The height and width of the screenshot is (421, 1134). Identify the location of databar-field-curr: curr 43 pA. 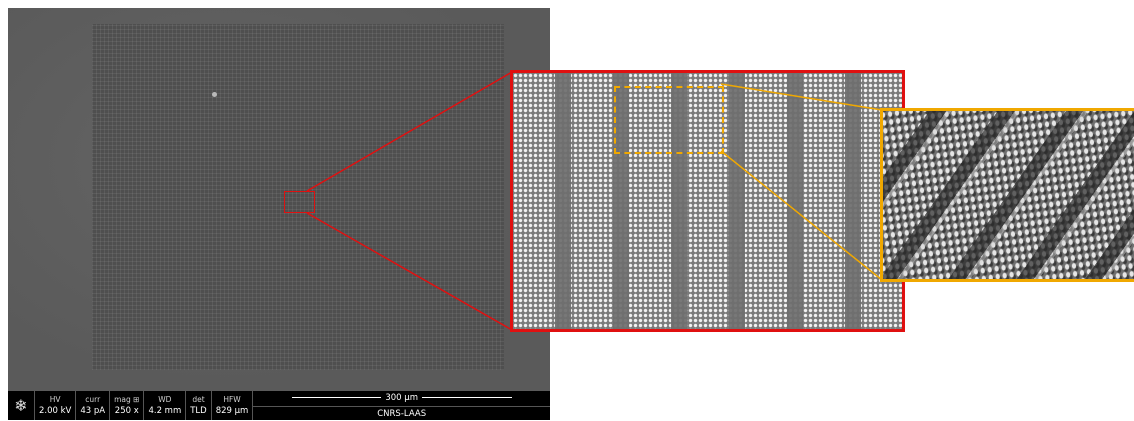
(93, 405).